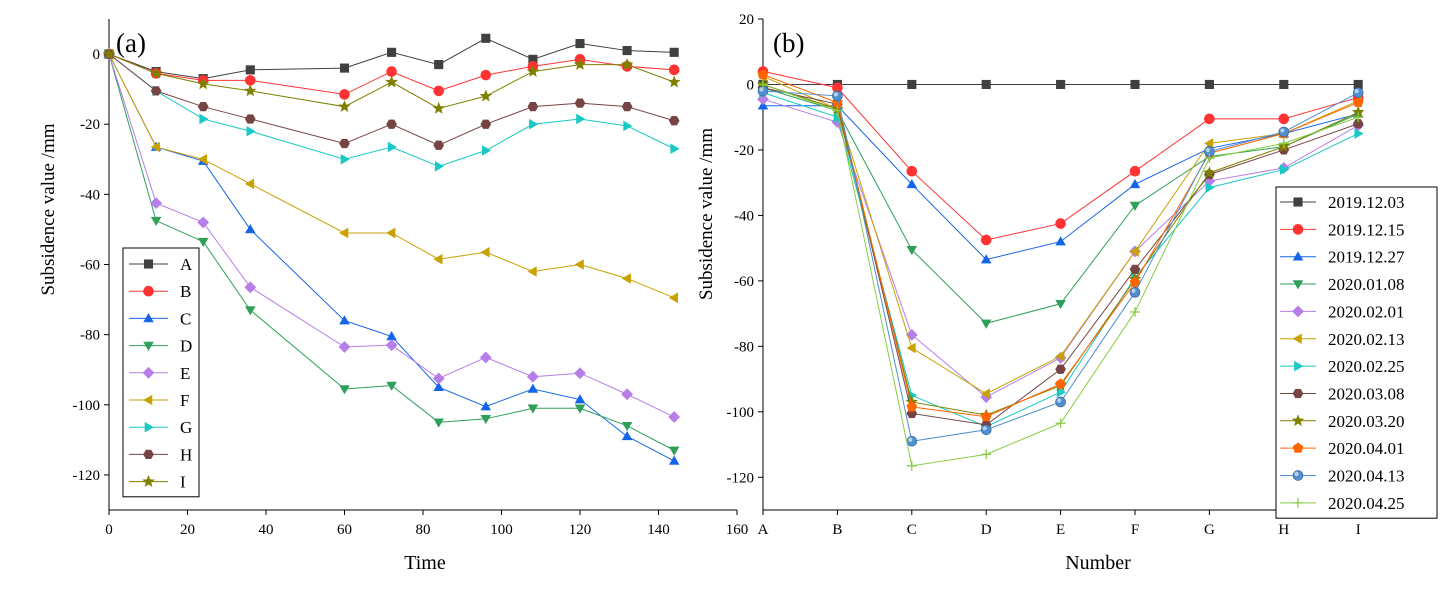 This screenshot has height=598, width=1450. What do you see at coordinates (744, 151) in the screenshot?
I see `y-tick-label-b--20: -20` at bounding box center [744, 151].